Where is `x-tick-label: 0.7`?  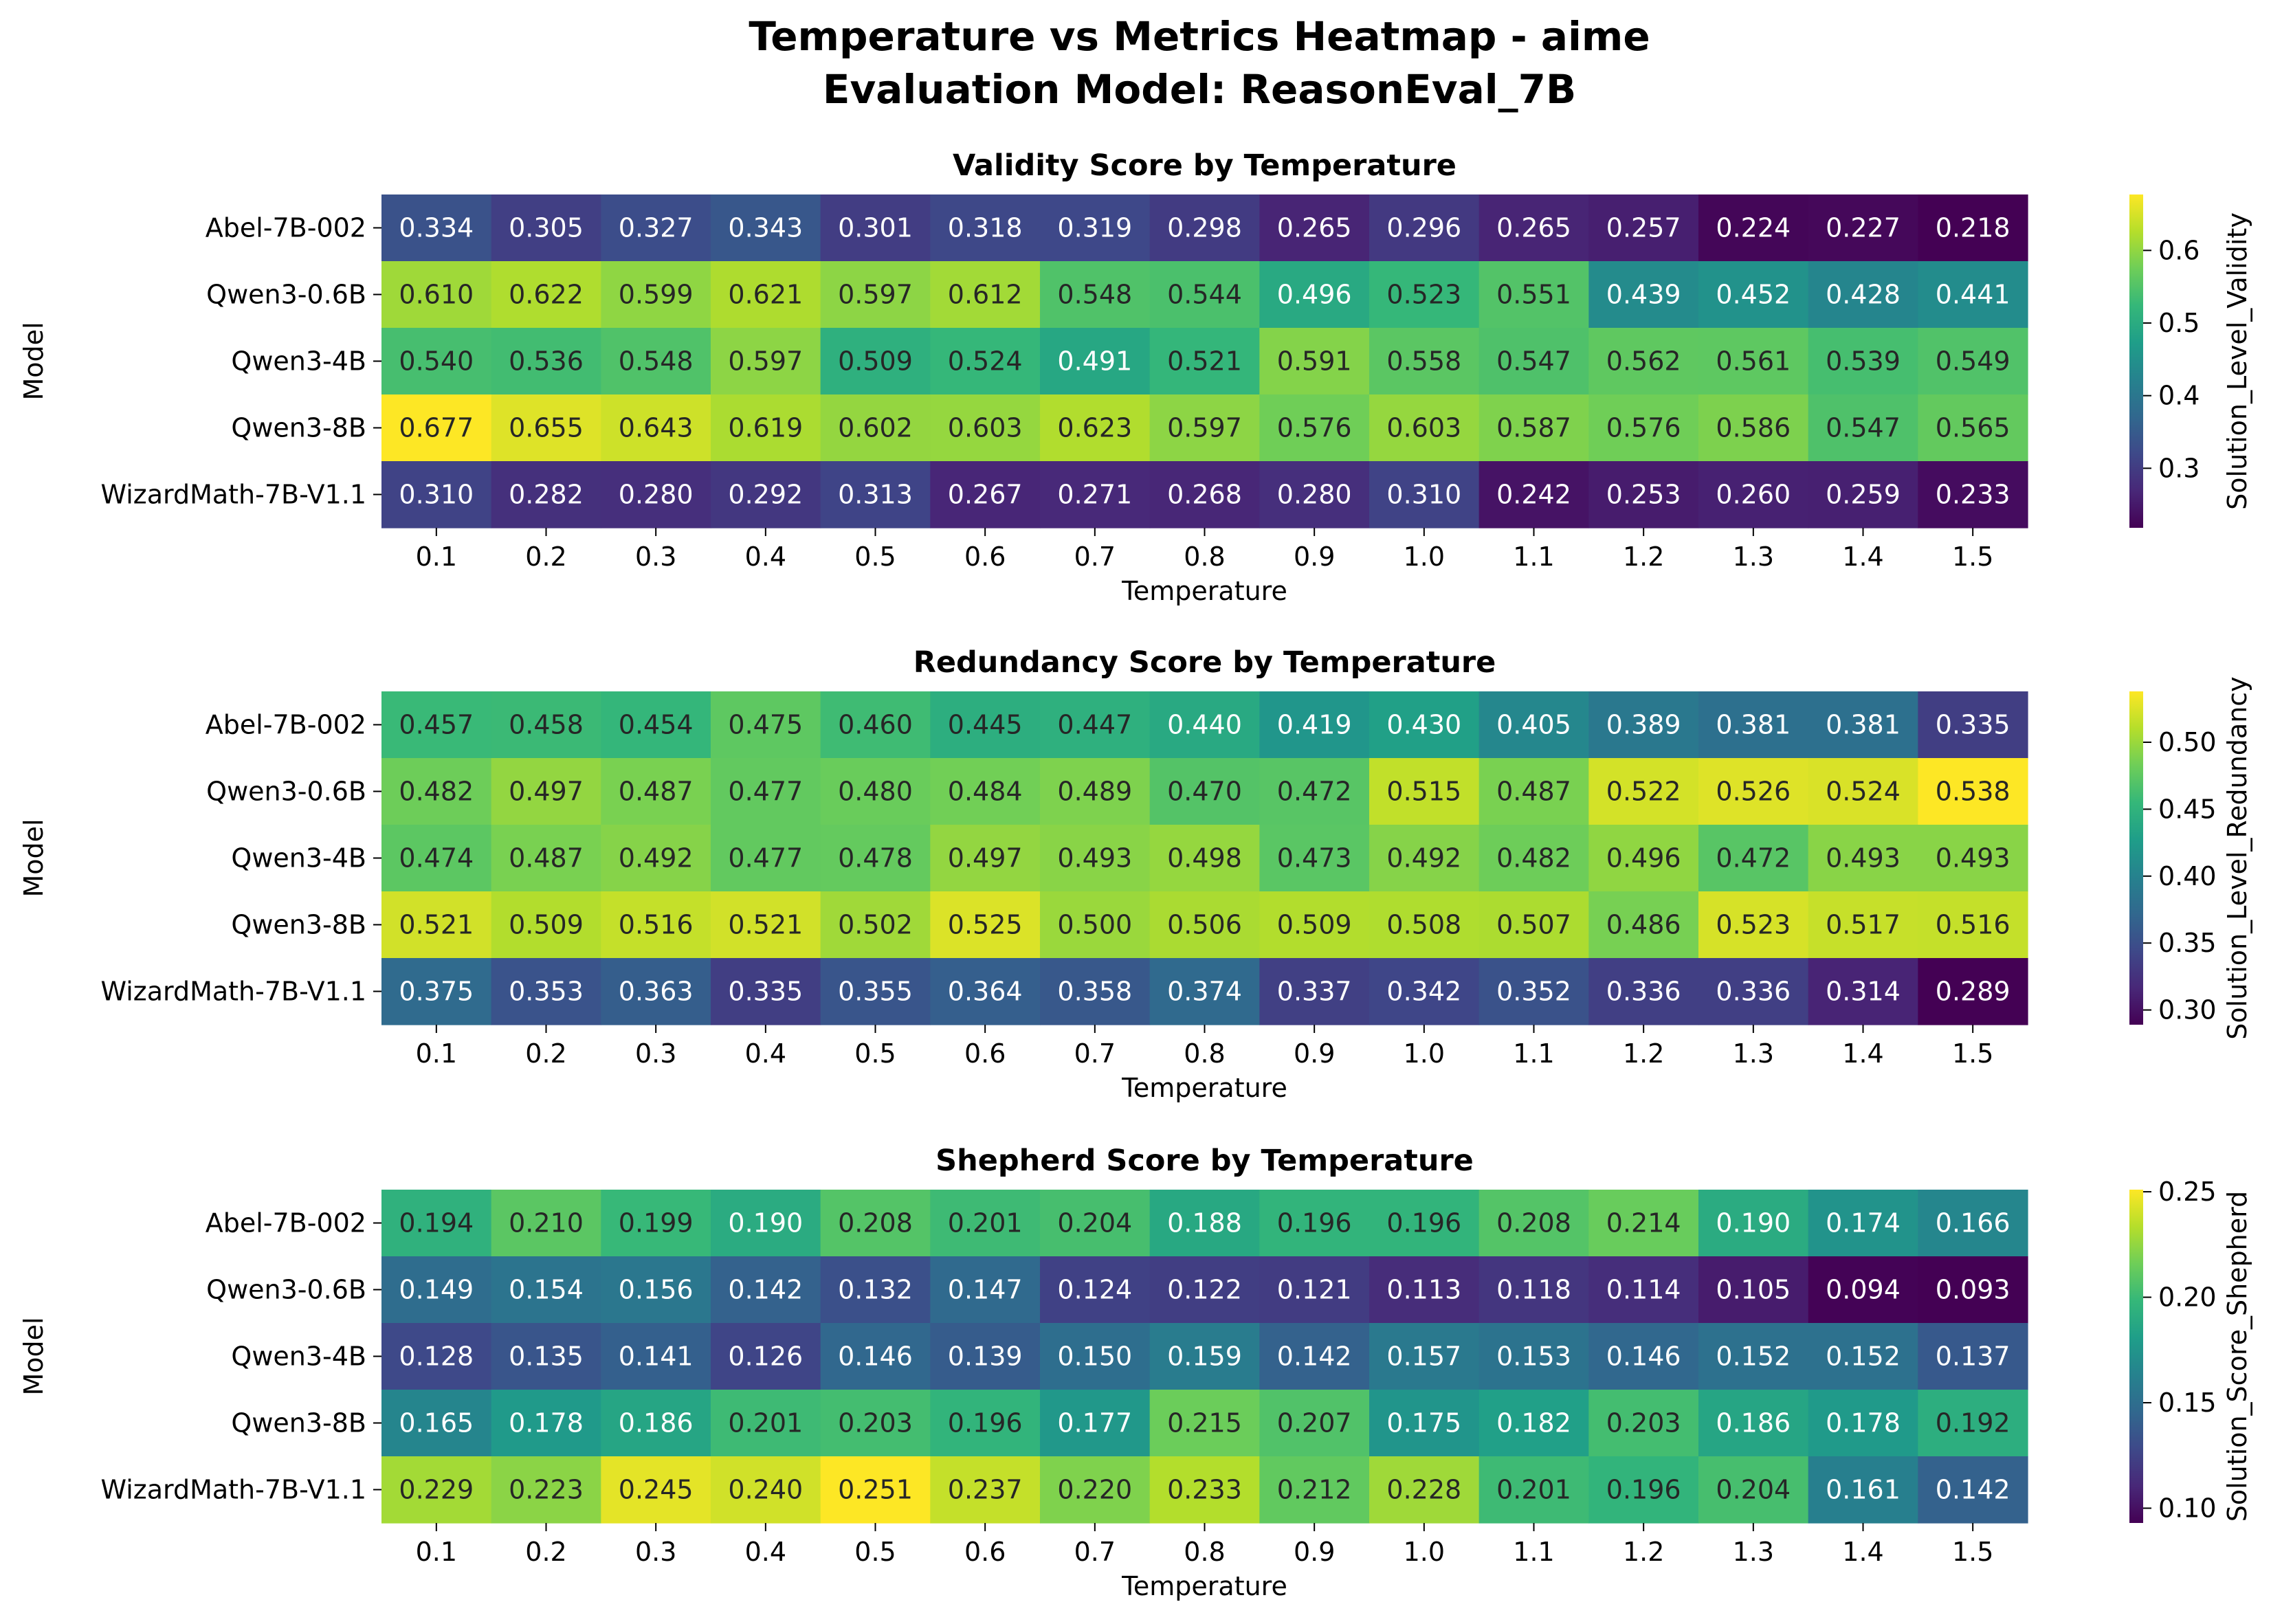
x-tick-label: 0.7 is located at coordinates (1095, 557).